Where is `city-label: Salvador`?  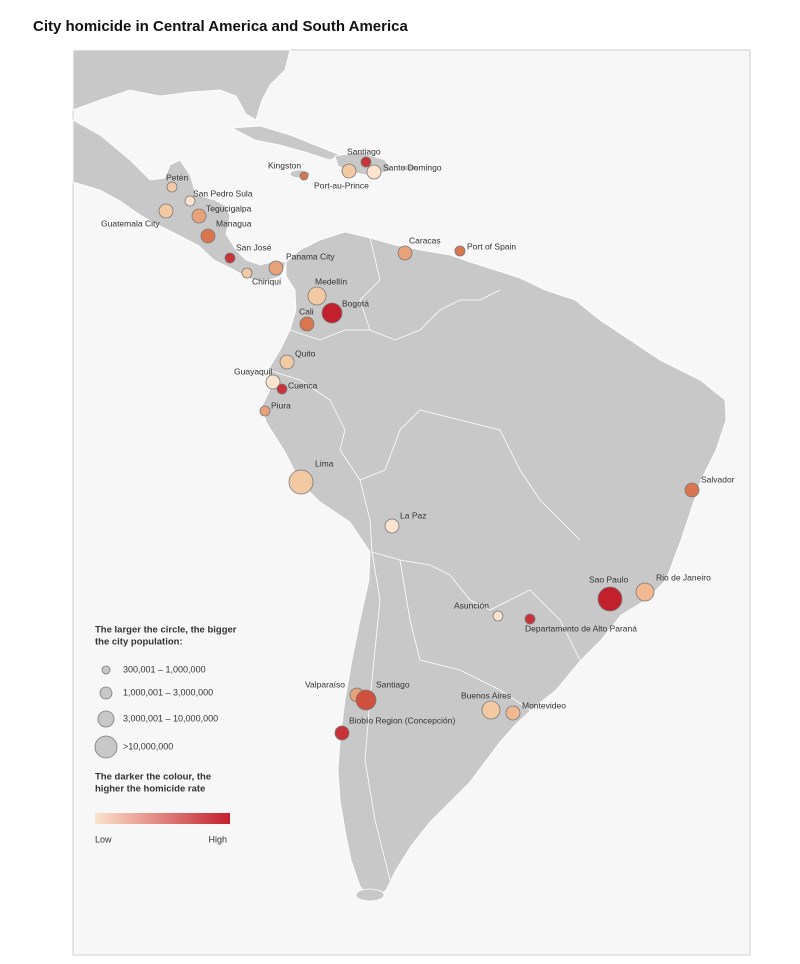 city-label: Salvador is located at coordinates (718, 479).